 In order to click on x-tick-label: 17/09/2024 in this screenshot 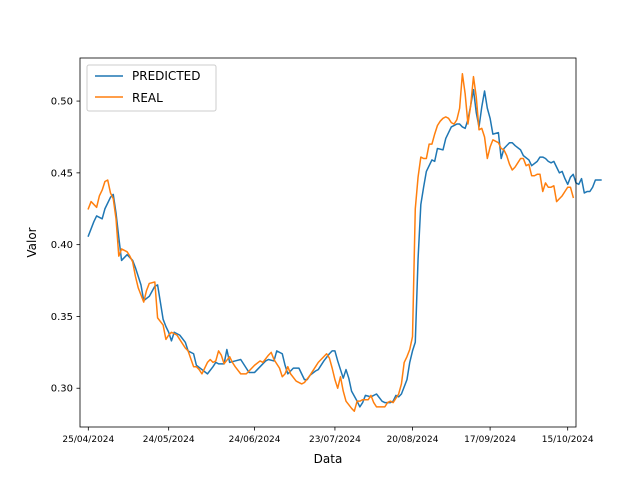, I will do `click(490, 440)`.